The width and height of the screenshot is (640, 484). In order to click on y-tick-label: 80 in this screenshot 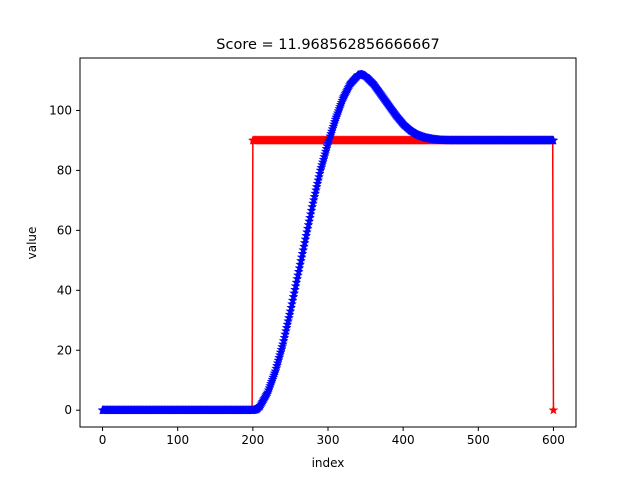, I will do `click(64, 170)`.